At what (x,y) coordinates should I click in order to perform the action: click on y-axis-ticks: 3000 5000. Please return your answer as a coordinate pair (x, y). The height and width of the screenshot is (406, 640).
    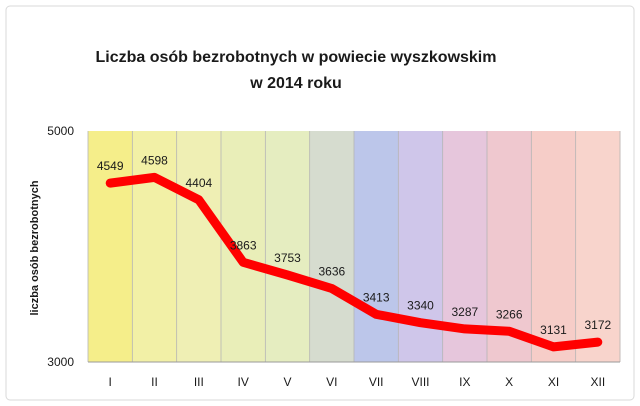
    Looking at the image, I should click on (60, 246).